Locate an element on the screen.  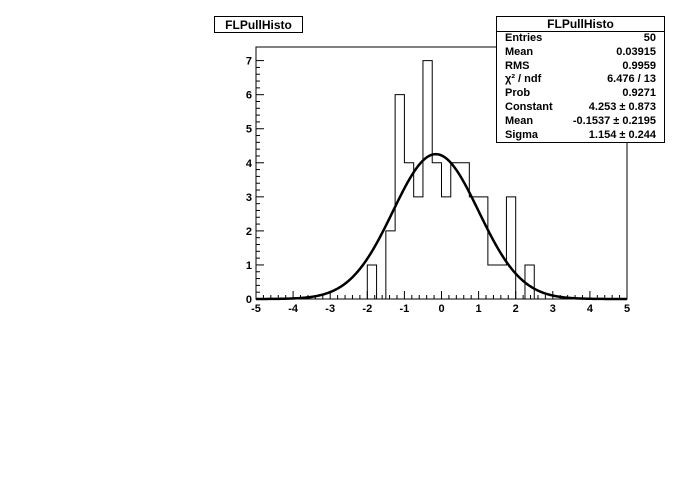
stats-row-value: 0.9959 is located at coordinates (639, 65).